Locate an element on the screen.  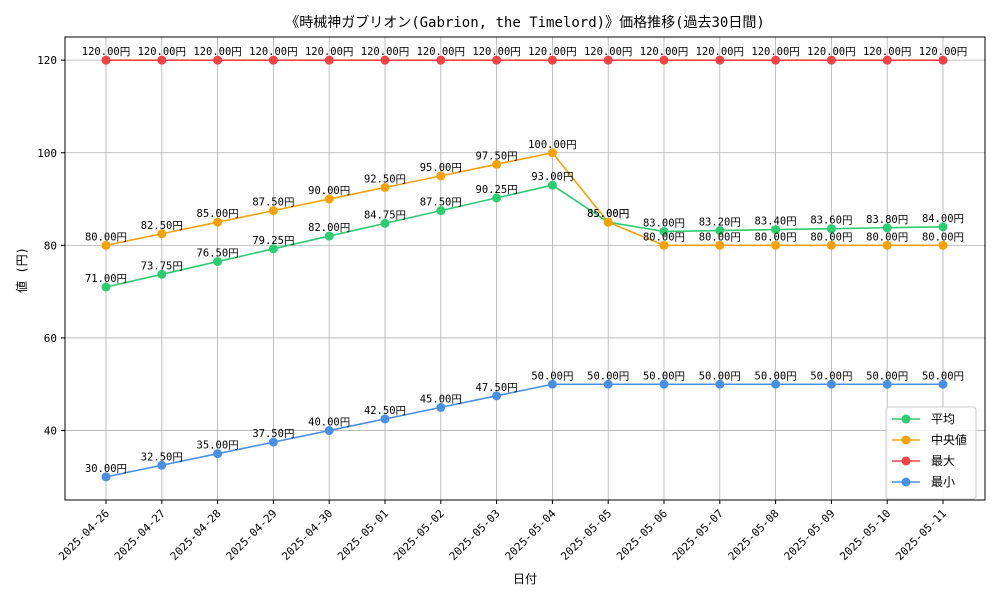
data-label: 85.00円 is located at coordinates (608, 214).